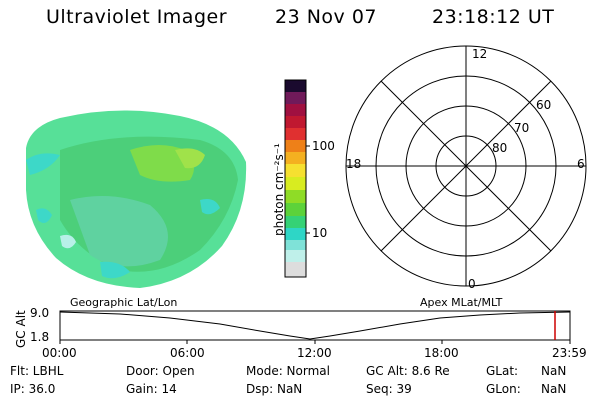 This screenshot has width=600, height=400. Describe the element at coordinates (124, 302) in the screenshot. I see `timeline-left-title: Geographic Lat/Lon` at that location.